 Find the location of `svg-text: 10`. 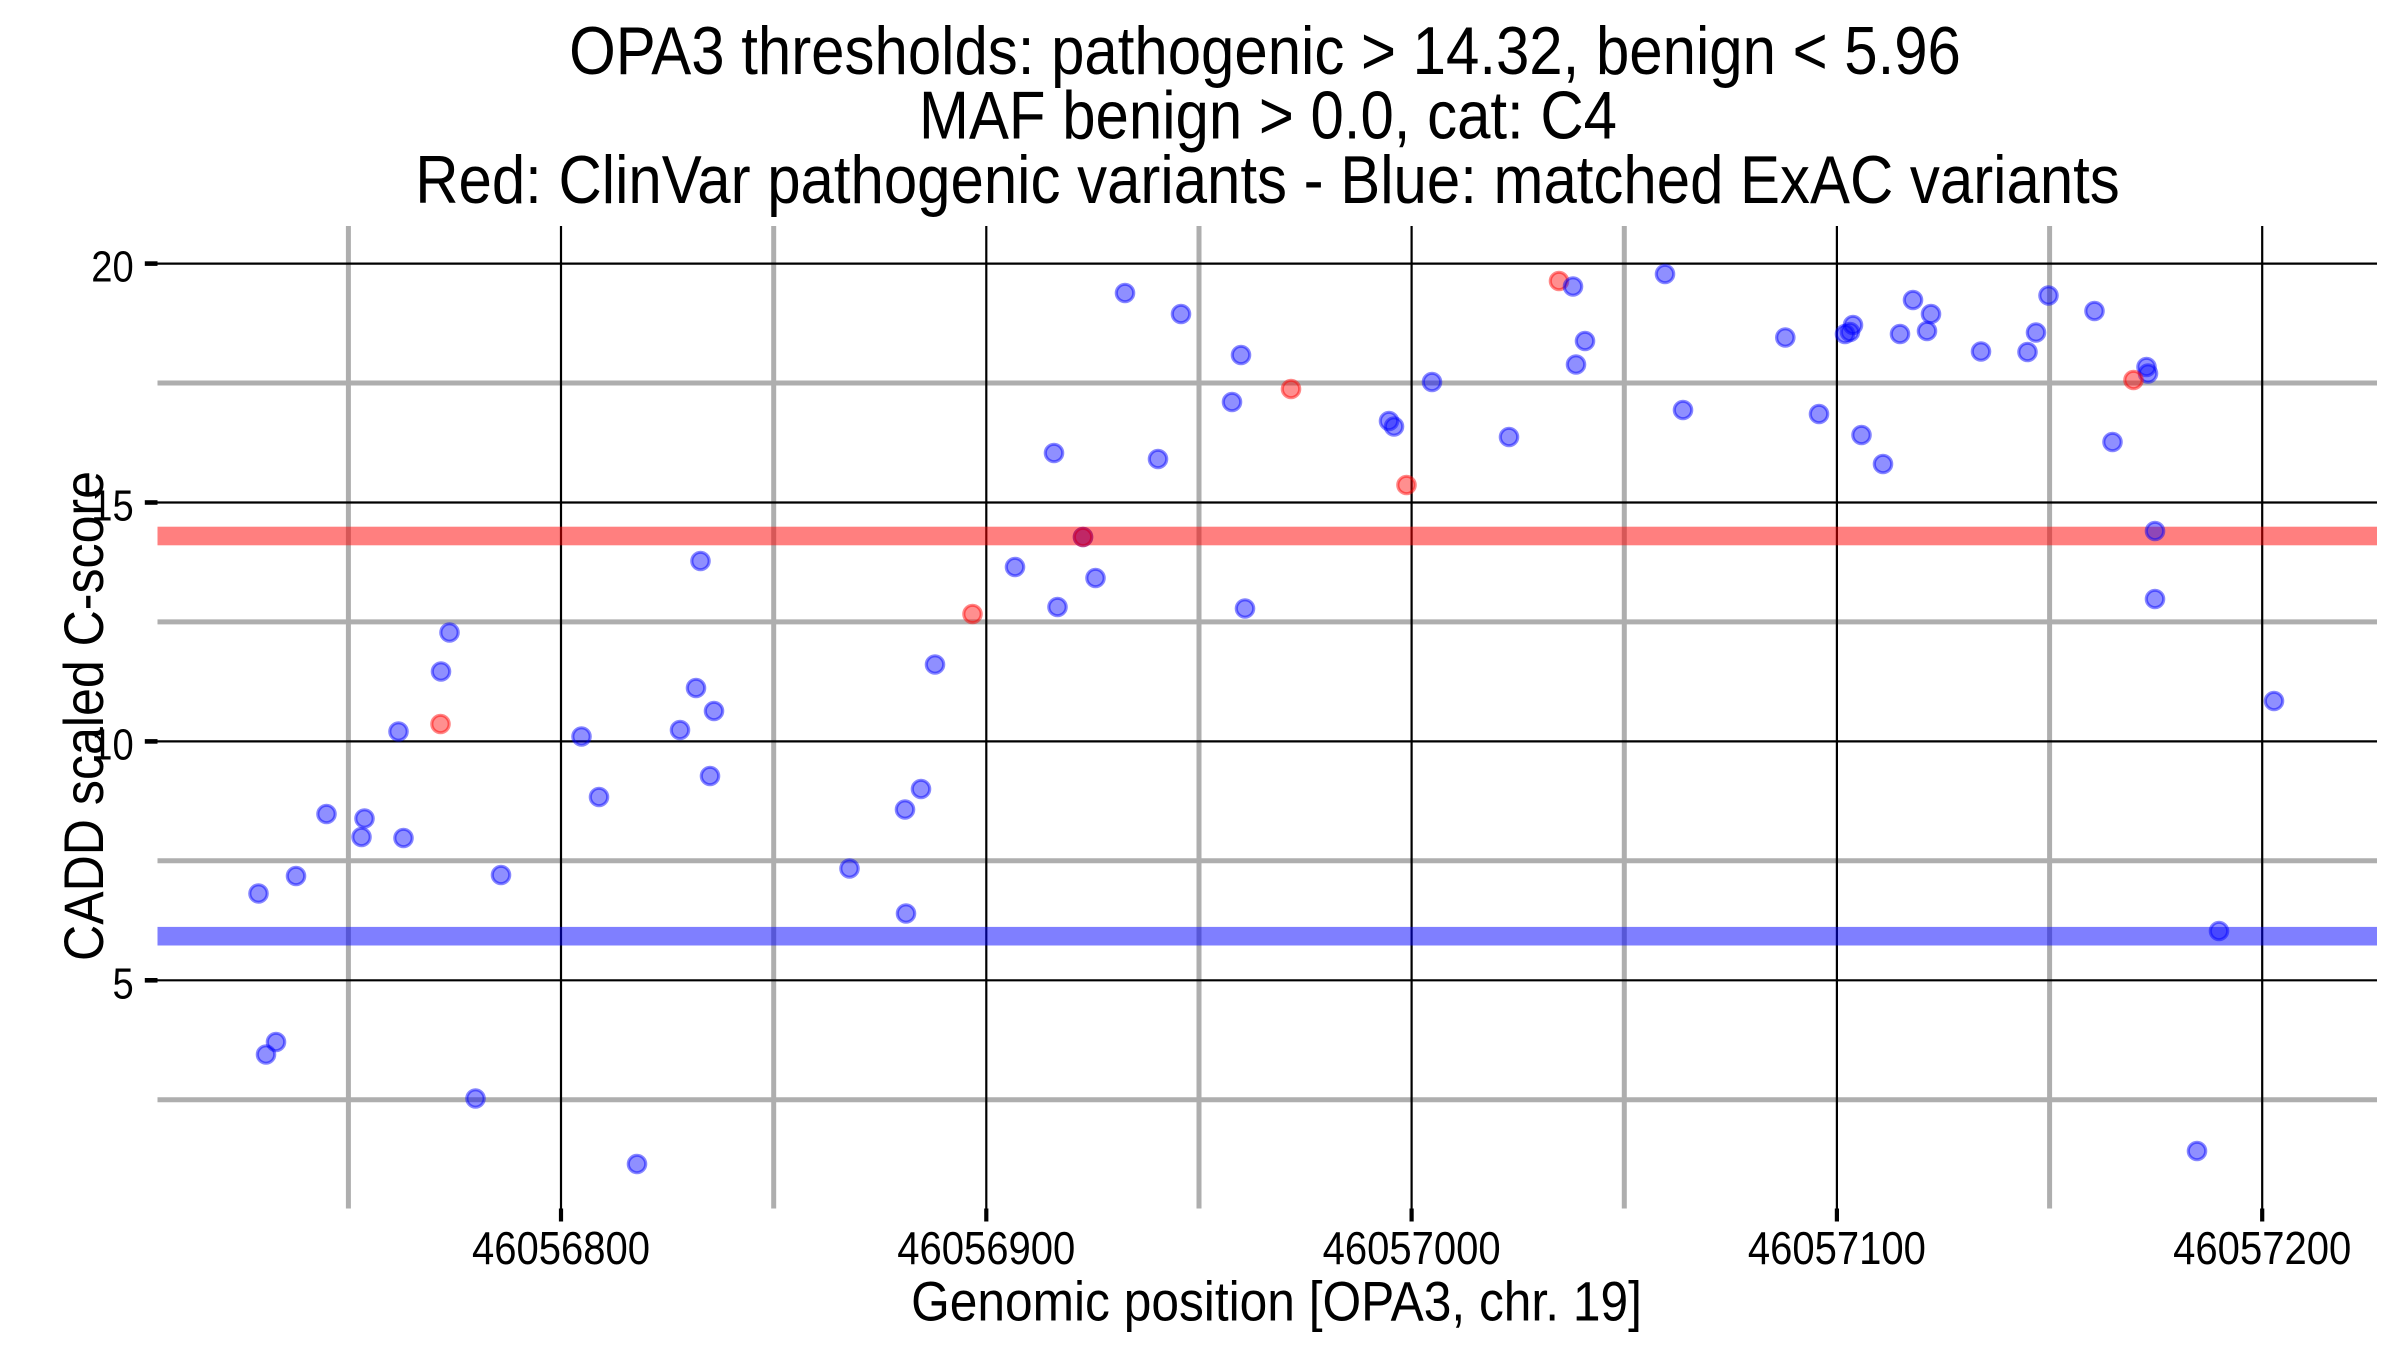

svg-text: 10 is located at coordinates (112, 744).